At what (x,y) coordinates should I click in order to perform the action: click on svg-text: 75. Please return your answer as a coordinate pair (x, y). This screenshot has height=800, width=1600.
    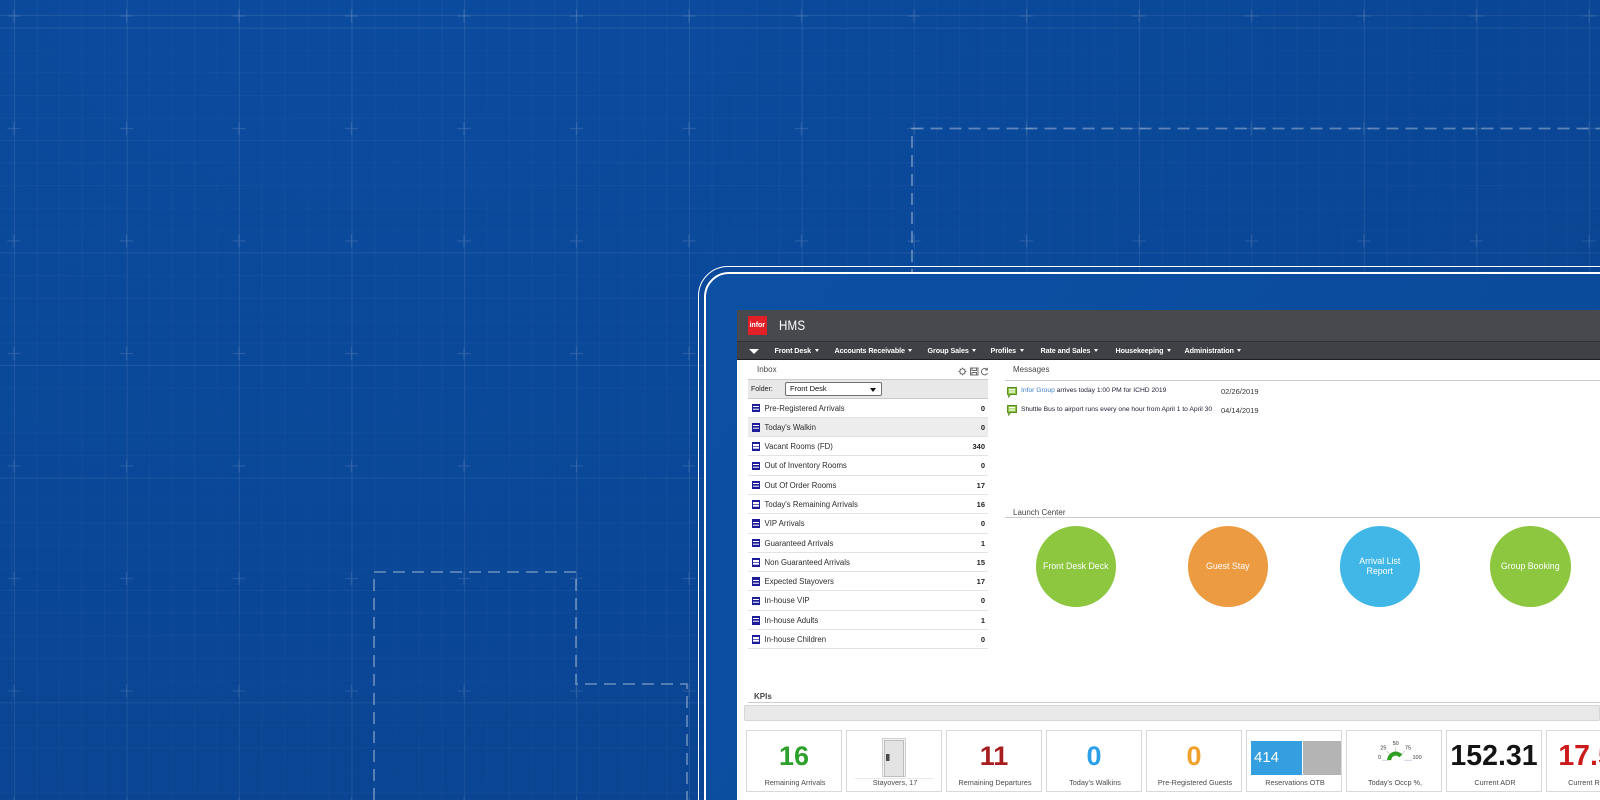
    Looking at the image, I should click on (1408, 749).